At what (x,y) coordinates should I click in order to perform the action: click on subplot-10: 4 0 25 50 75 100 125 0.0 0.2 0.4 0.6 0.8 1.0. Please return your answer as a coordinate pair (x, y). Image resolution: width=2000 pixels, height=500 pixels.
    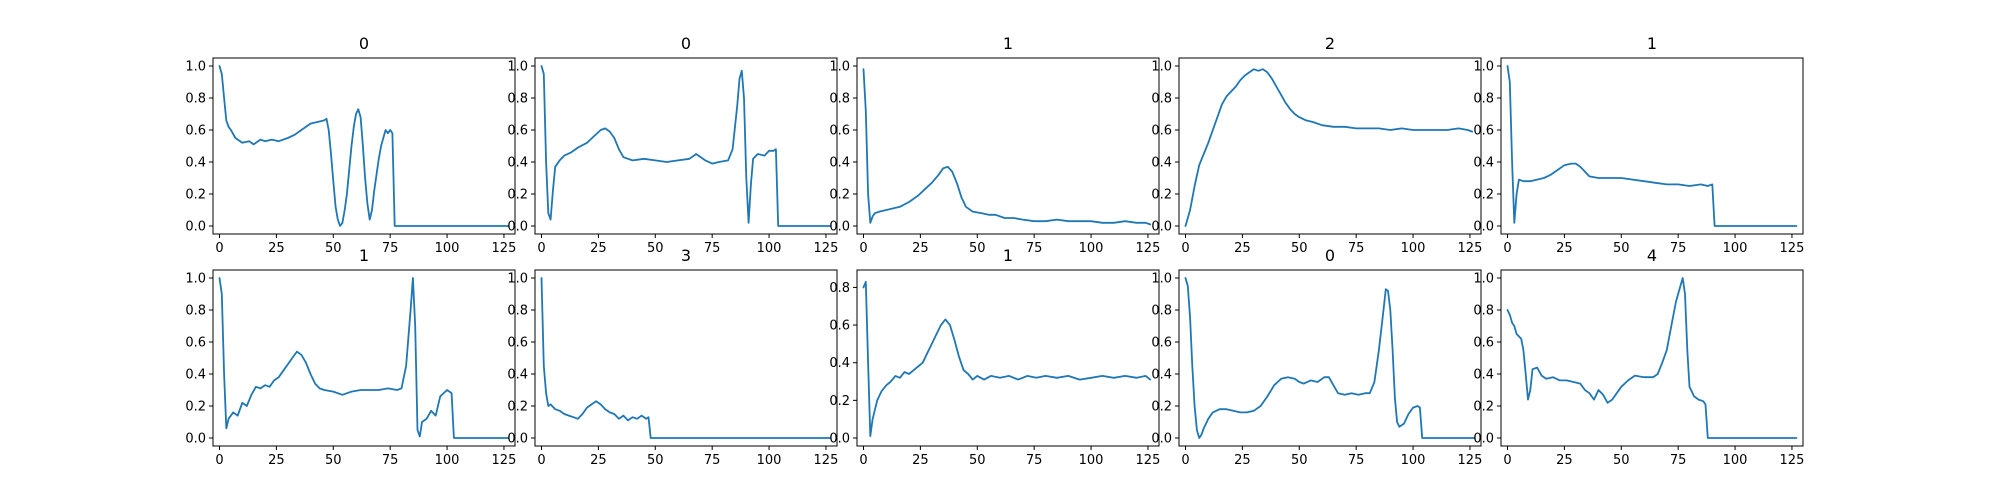
    Looking at the image, I should click on (1638, 357).